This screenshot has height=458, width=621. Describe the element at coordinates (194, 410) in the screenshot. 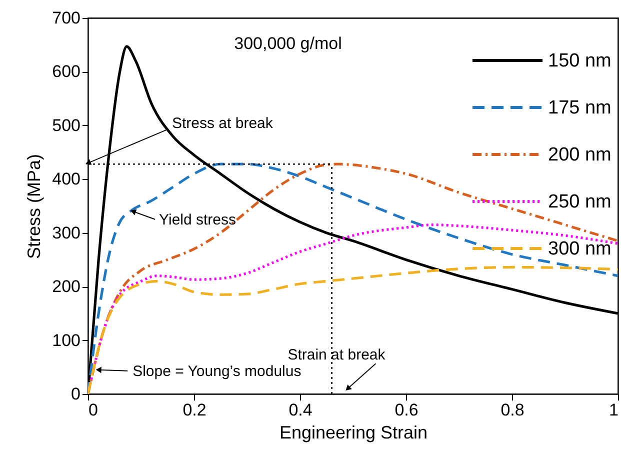

I see `x-tick-label: 0.2` at that location.